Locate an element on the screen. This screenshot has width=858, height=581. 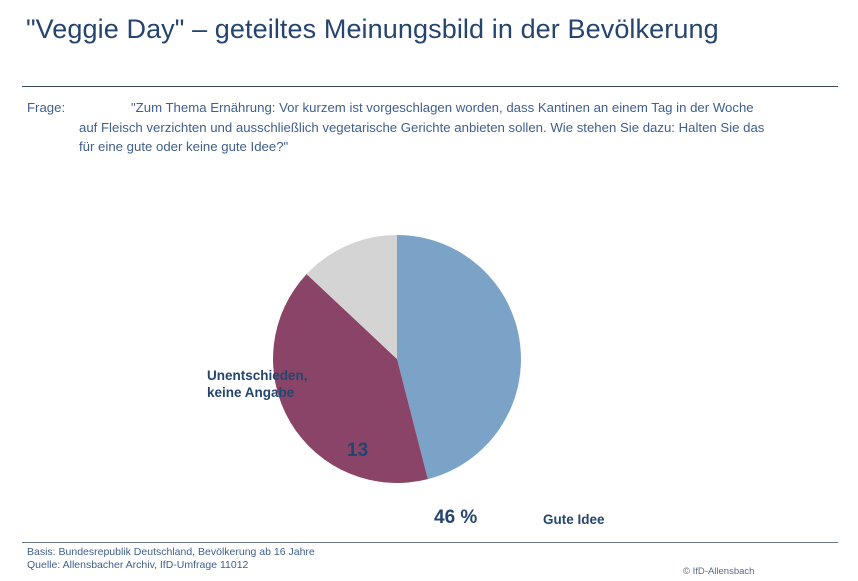
pie-graphic is located at coordinates (397, 359).